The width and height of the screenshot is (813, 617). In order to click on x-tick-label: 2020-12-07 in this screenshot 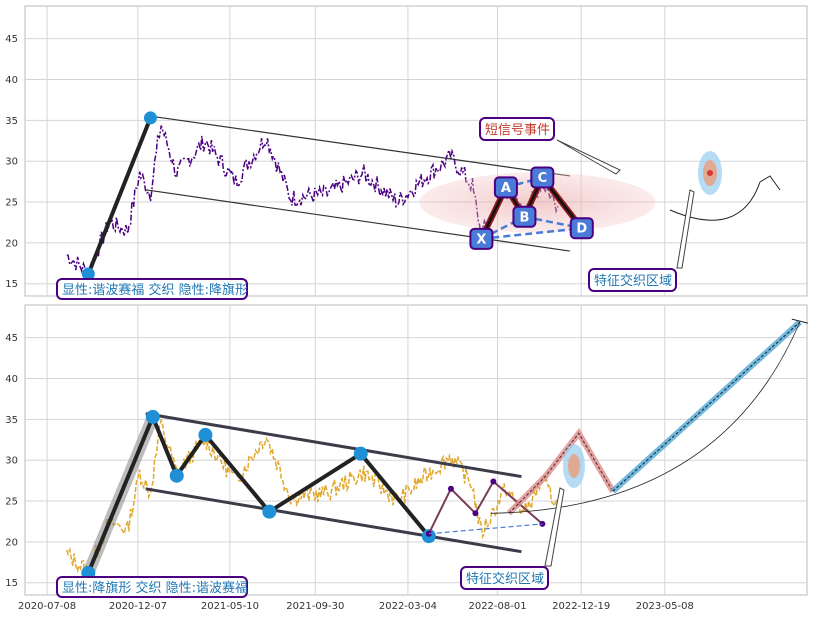, I will do `click(138, 606)`.